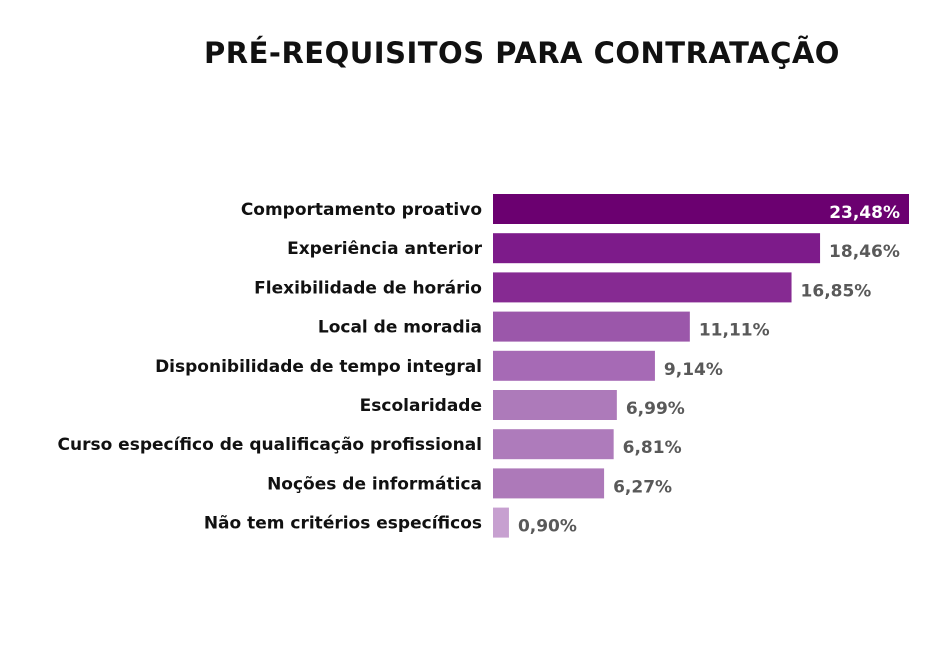 The width and height of the screenshot is (938, 648). I want to click on category-label-flexibilidade-de-horario: Flexibilidade de horário, so click(368, 288).